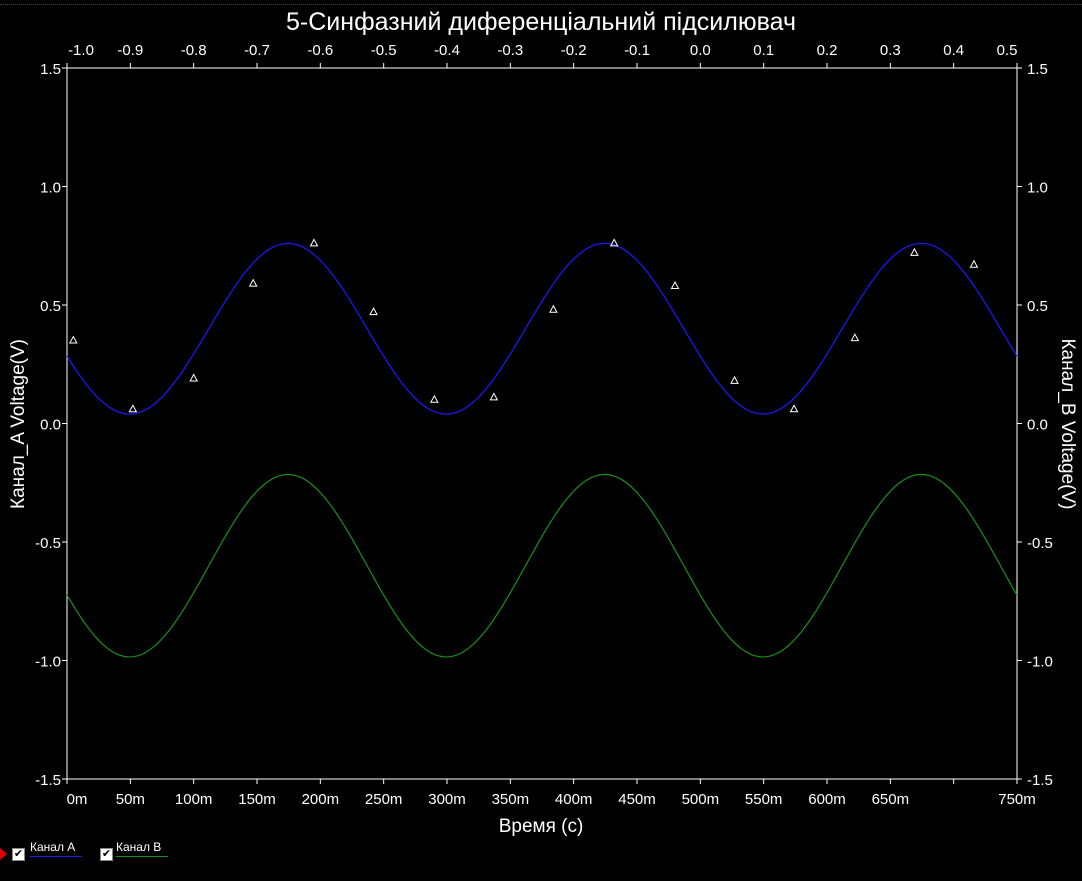 Image resolution: width=1082 pixels, height=881 pixels. I want to click on y-tick-label-left: -1.5, so click(48, 780).